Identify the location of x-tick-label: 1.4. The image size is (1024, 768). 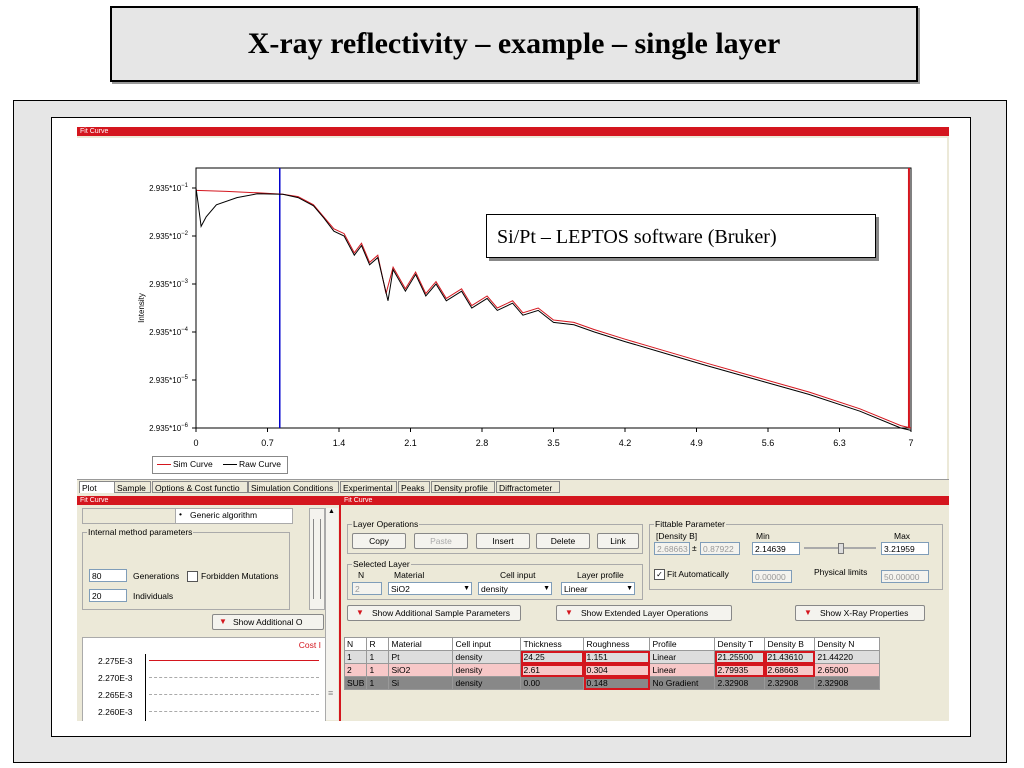
(339, 443).